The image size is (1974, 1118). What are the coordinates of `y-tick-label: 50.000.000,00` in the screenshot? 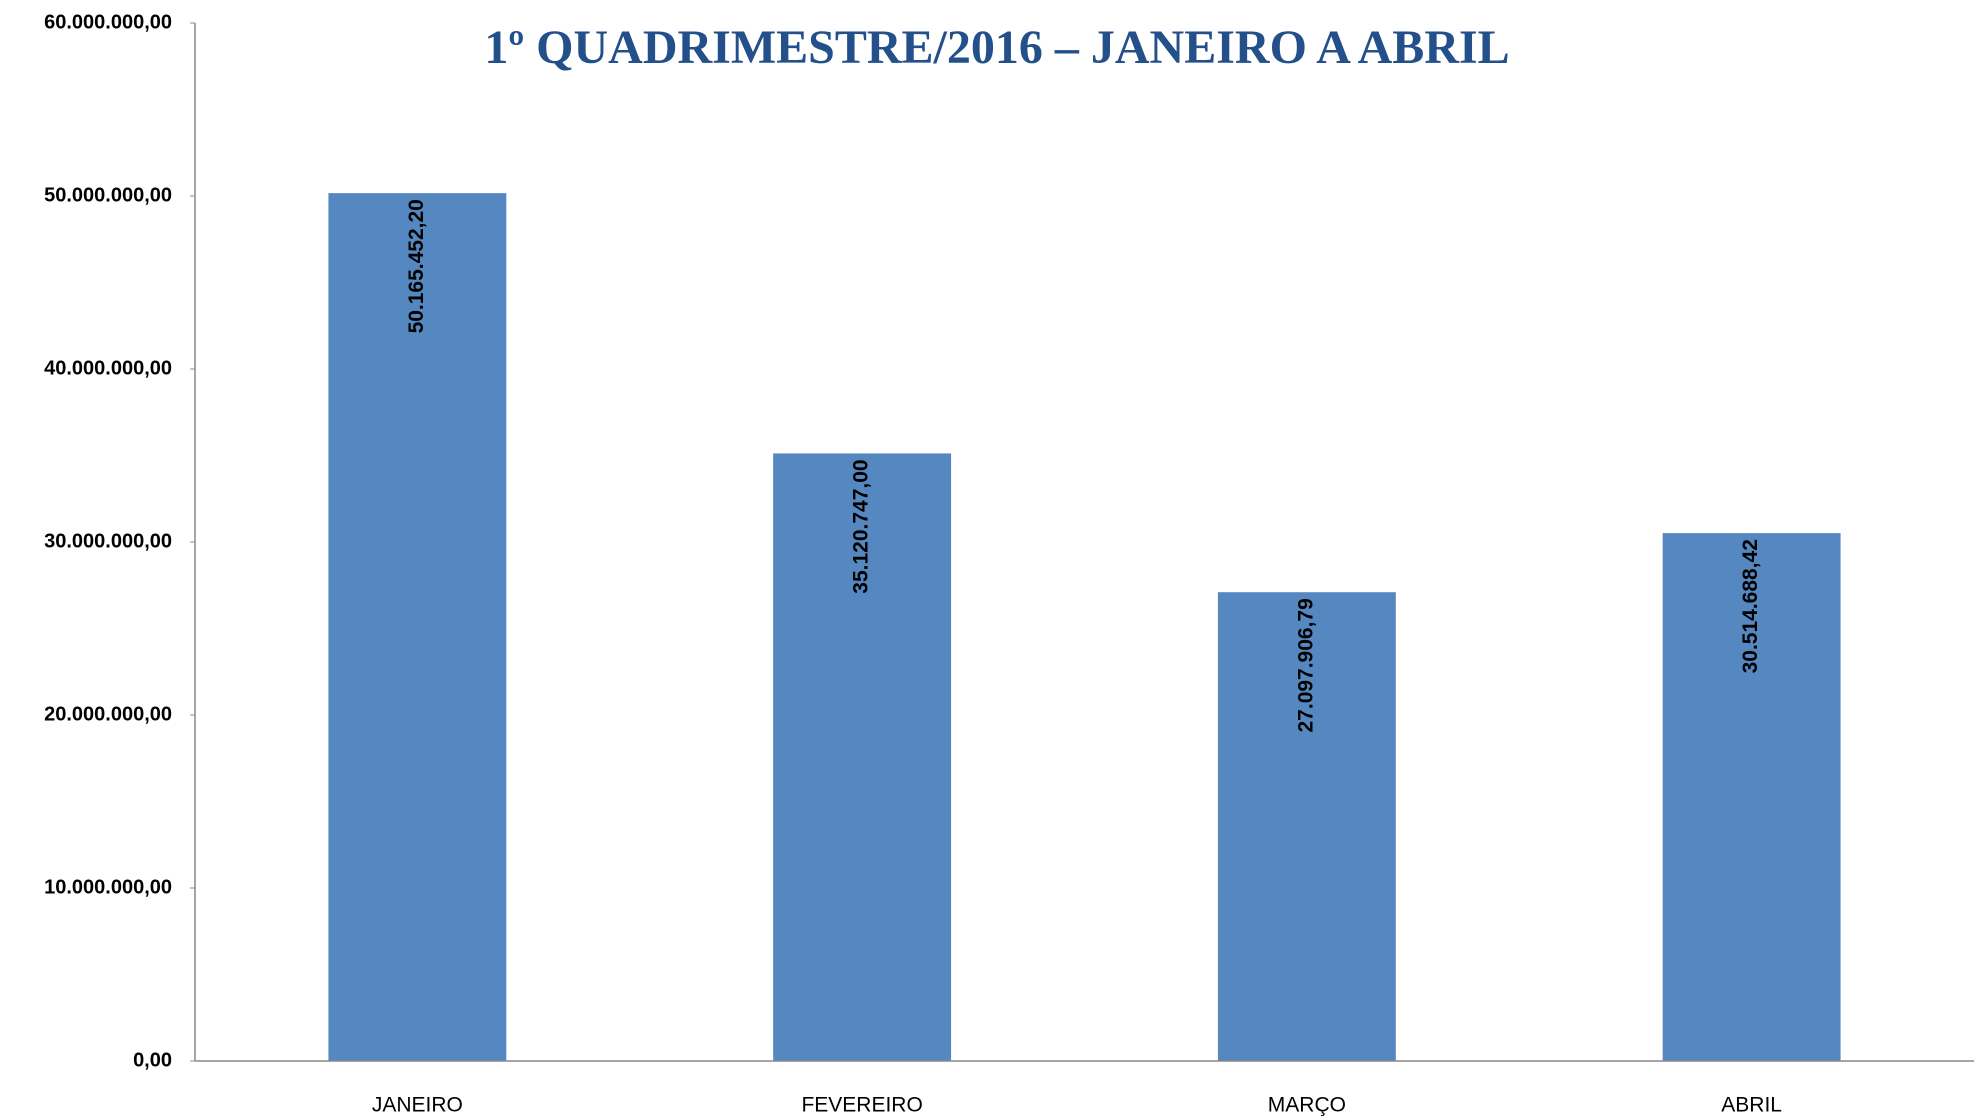 It's located at (108, 195).